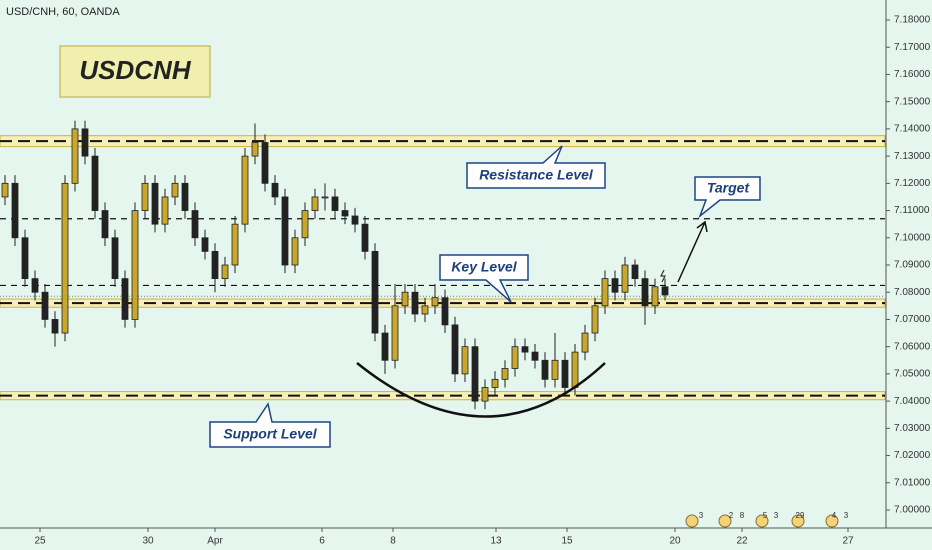 The height and width of the screenshot is (550, 932). Describe the element at coordinates (912, 183) in the screenshot. I see `y-tick-label: 7.12000` at that location.